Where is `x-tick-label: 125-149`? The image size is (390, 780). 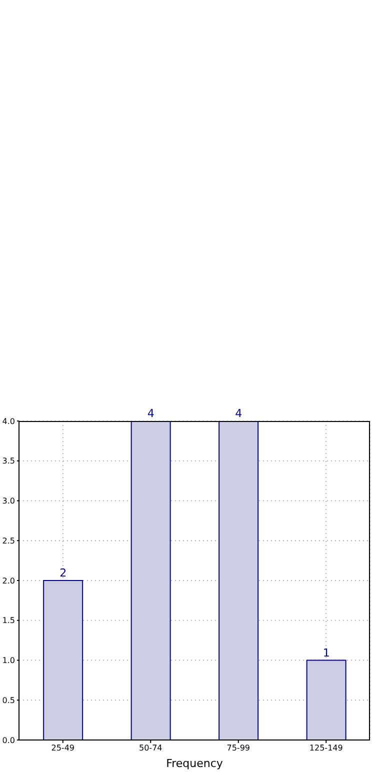 x-tick-label: 125-149 is located at coordinates (326, 748).